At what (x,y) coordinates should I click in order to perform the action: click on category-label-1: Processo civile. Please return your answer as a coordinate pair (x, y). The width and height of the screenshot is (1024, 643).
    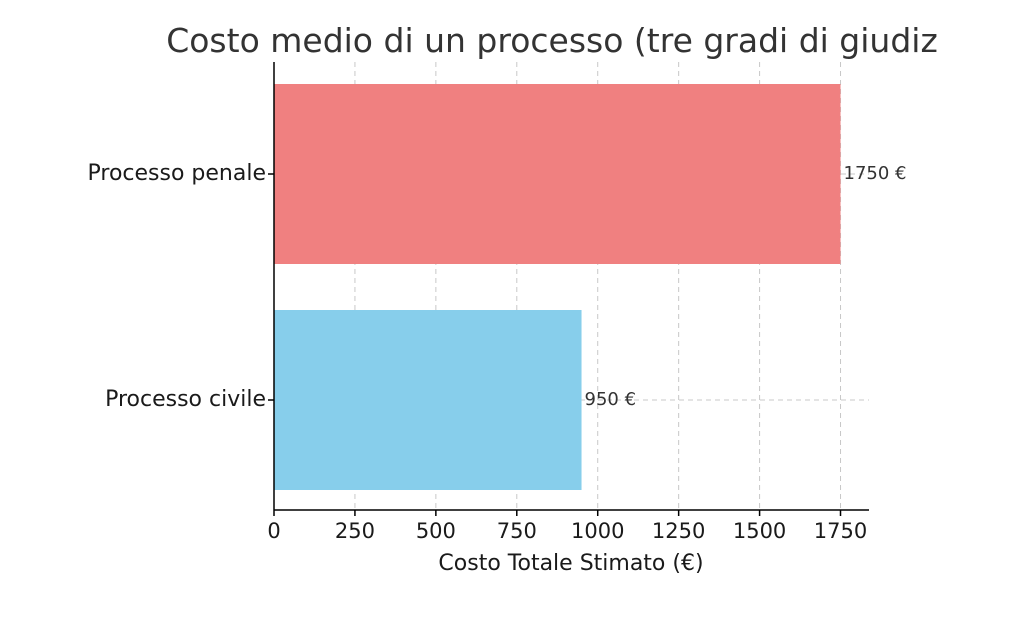
    Looking at the image, I should click on (185, 399).